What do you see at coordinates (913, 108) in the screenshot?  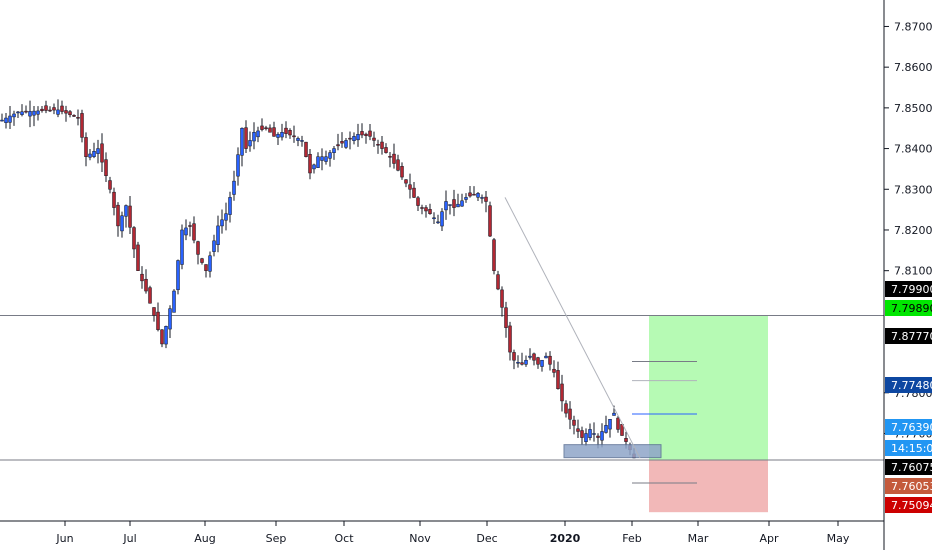 I see `y-tick-label-2: 7.85000` at bounding box center [913, 108].